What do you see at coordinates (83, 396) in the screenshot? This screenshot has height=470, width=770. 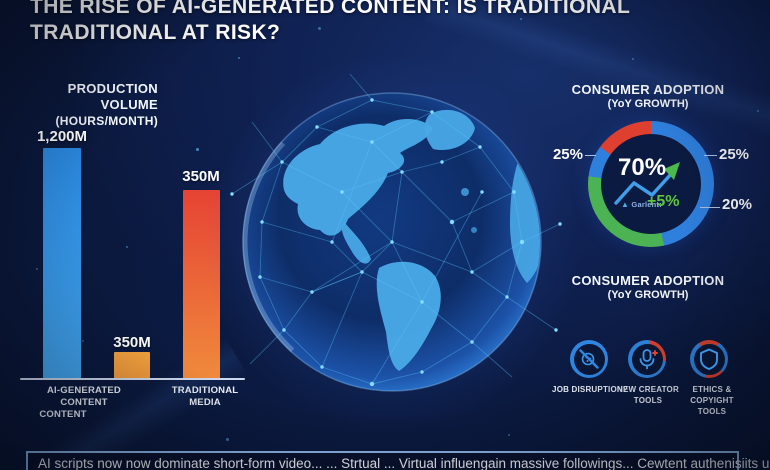 I see `category-ai-line1: AI-GENERATED CONTENT` at bounding box center [83, 396].